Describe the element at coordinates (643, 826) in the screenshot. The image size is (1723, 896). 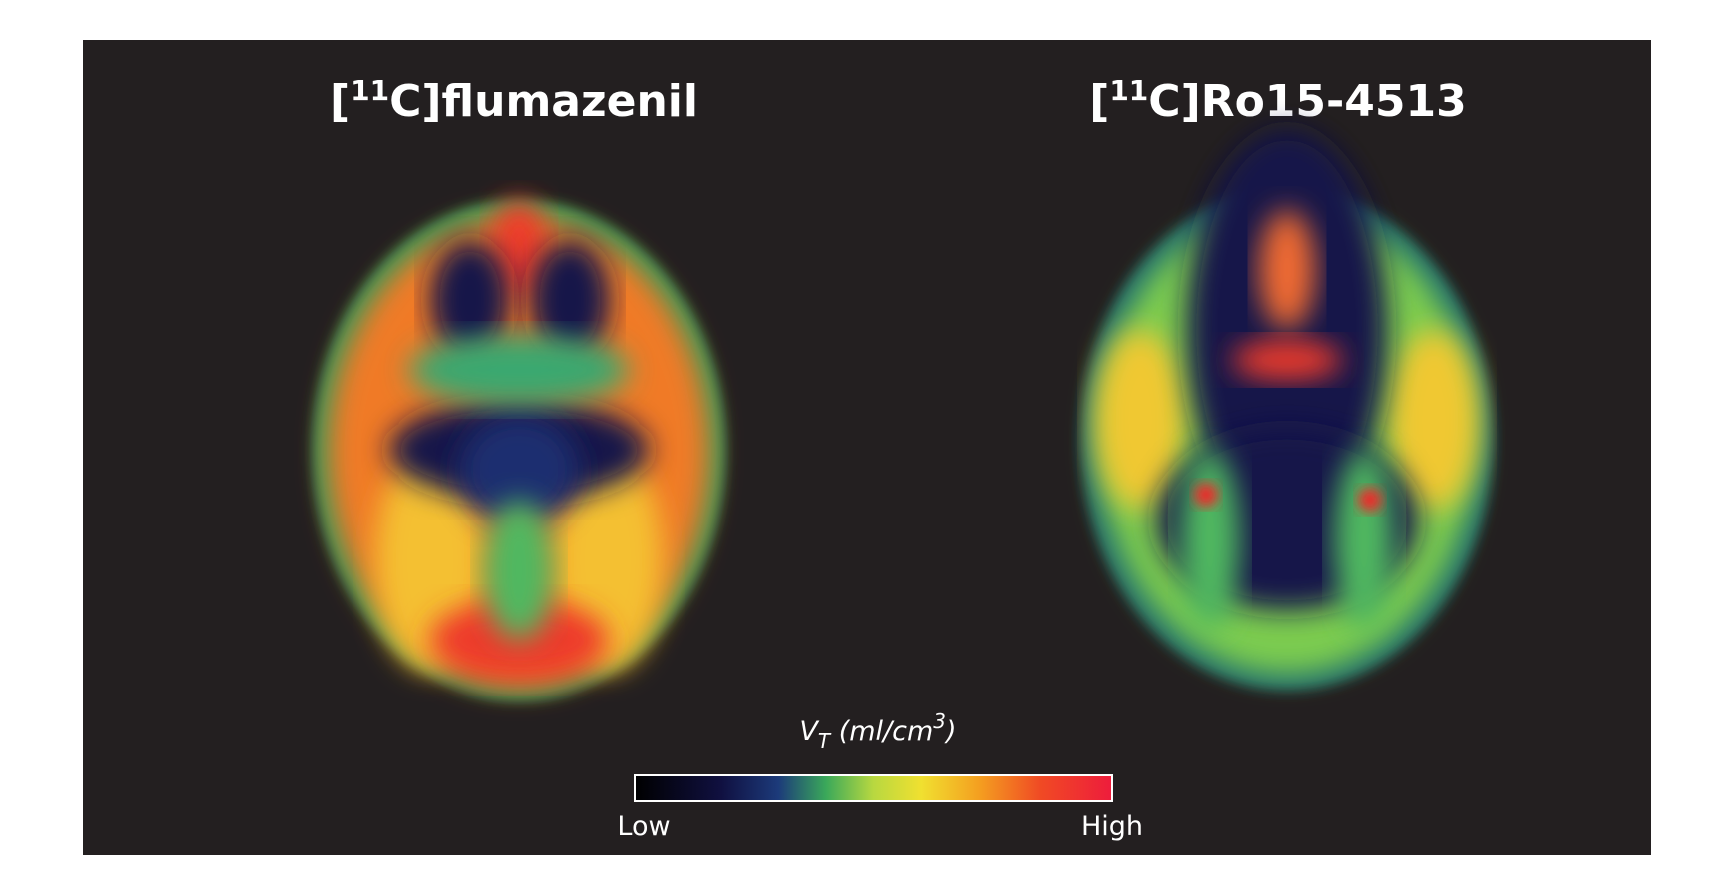
I see `colorbar-low: Low` at that location.